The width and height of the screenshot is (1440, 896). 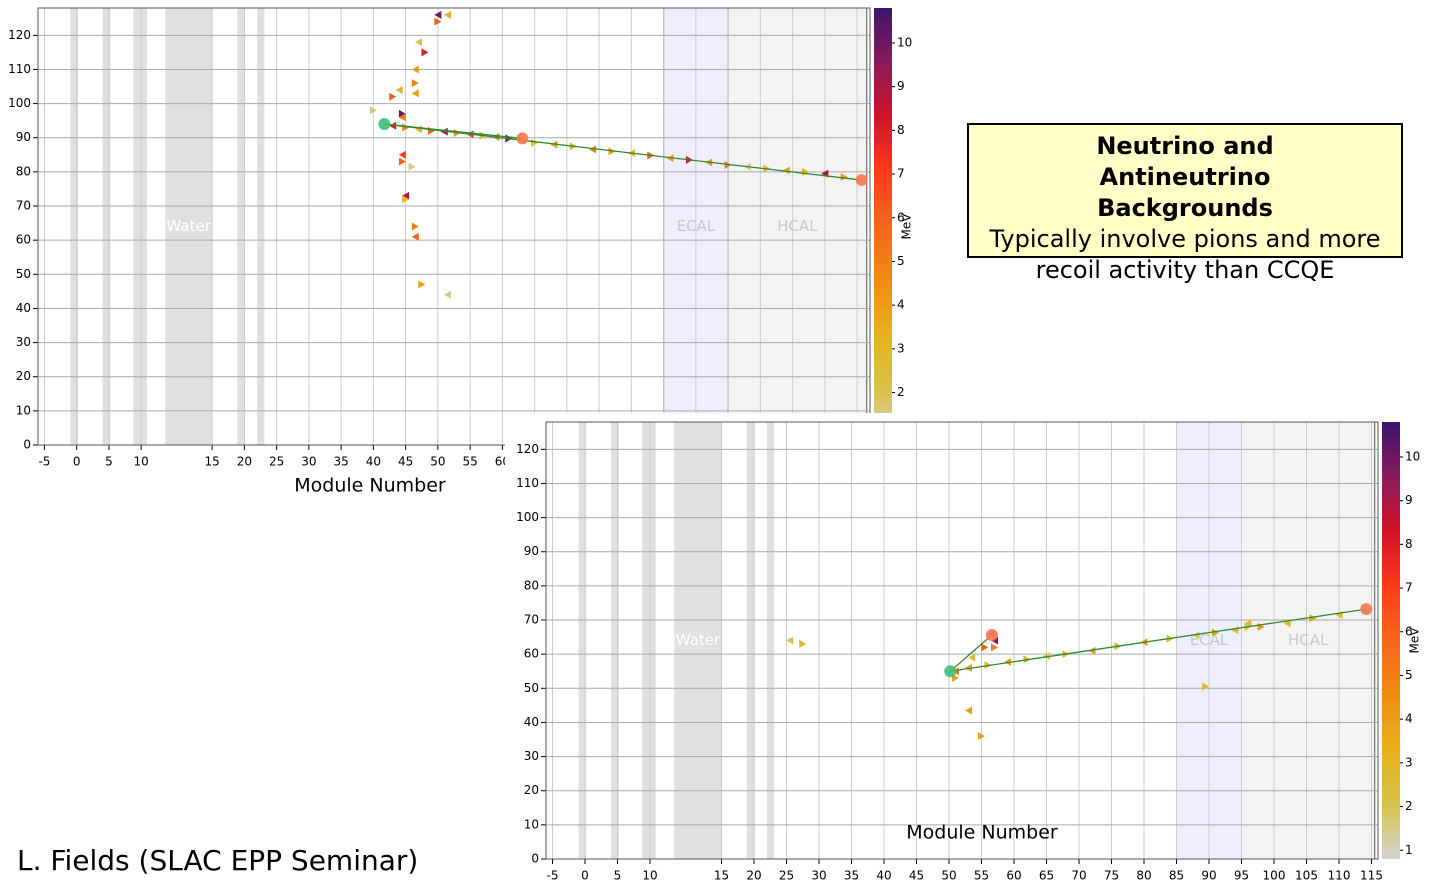 What do you see at coordinates (1176, 876) in the screenshot?
I see `x-tick-label: 85` at bounding box center [1176, 876].